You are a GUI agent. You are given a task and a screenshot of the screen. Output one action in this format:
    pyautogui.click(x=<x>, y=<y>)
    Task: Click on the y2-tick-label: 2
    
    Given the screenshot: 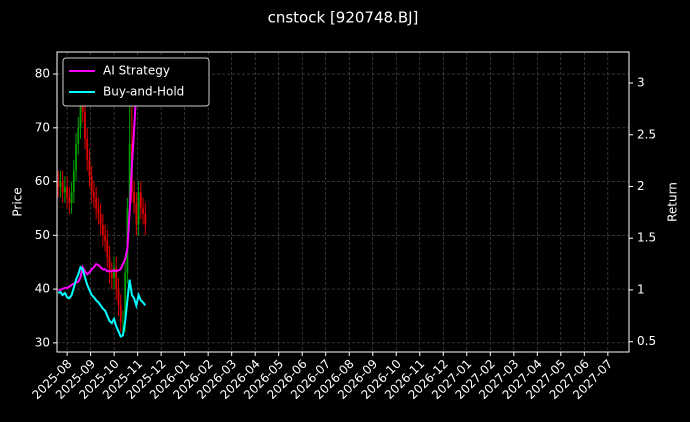 What is the action you would take?
    pyautogui.click(x=641, y=186)
    